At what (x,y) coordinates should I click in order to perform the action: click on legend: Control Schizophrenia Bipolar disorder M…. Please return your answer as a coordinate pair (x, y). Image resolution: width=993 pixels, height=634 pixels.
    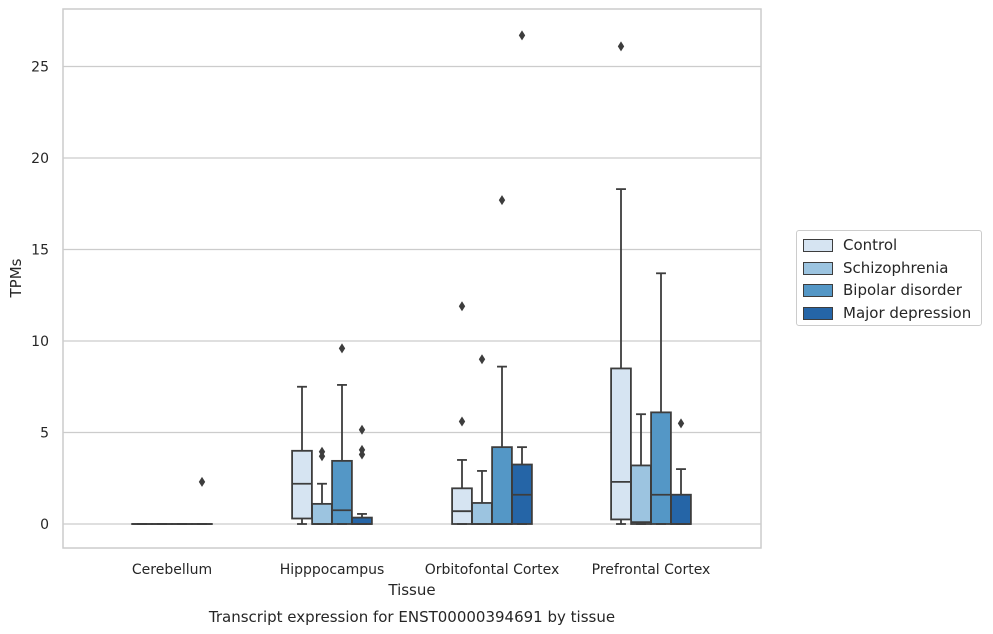
    Looking at the image, I should click on (889, 278).